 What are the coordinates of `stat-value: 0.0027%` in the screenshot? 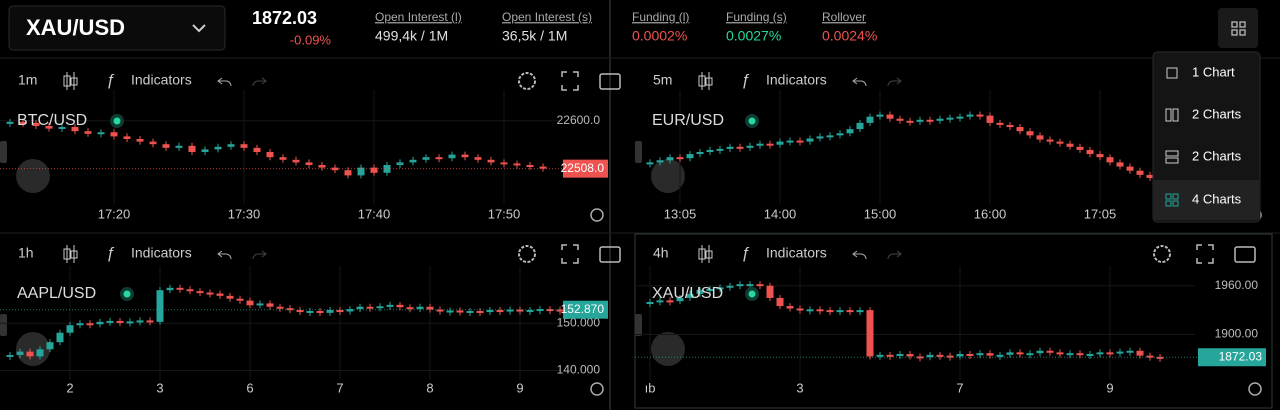 It's located at (753, 36).